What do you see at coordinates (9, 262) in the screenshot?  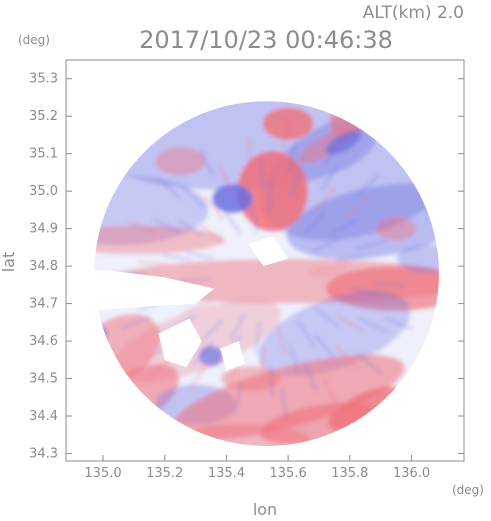 I see `y-axis-title: lat` at bounding box center [9, 262].